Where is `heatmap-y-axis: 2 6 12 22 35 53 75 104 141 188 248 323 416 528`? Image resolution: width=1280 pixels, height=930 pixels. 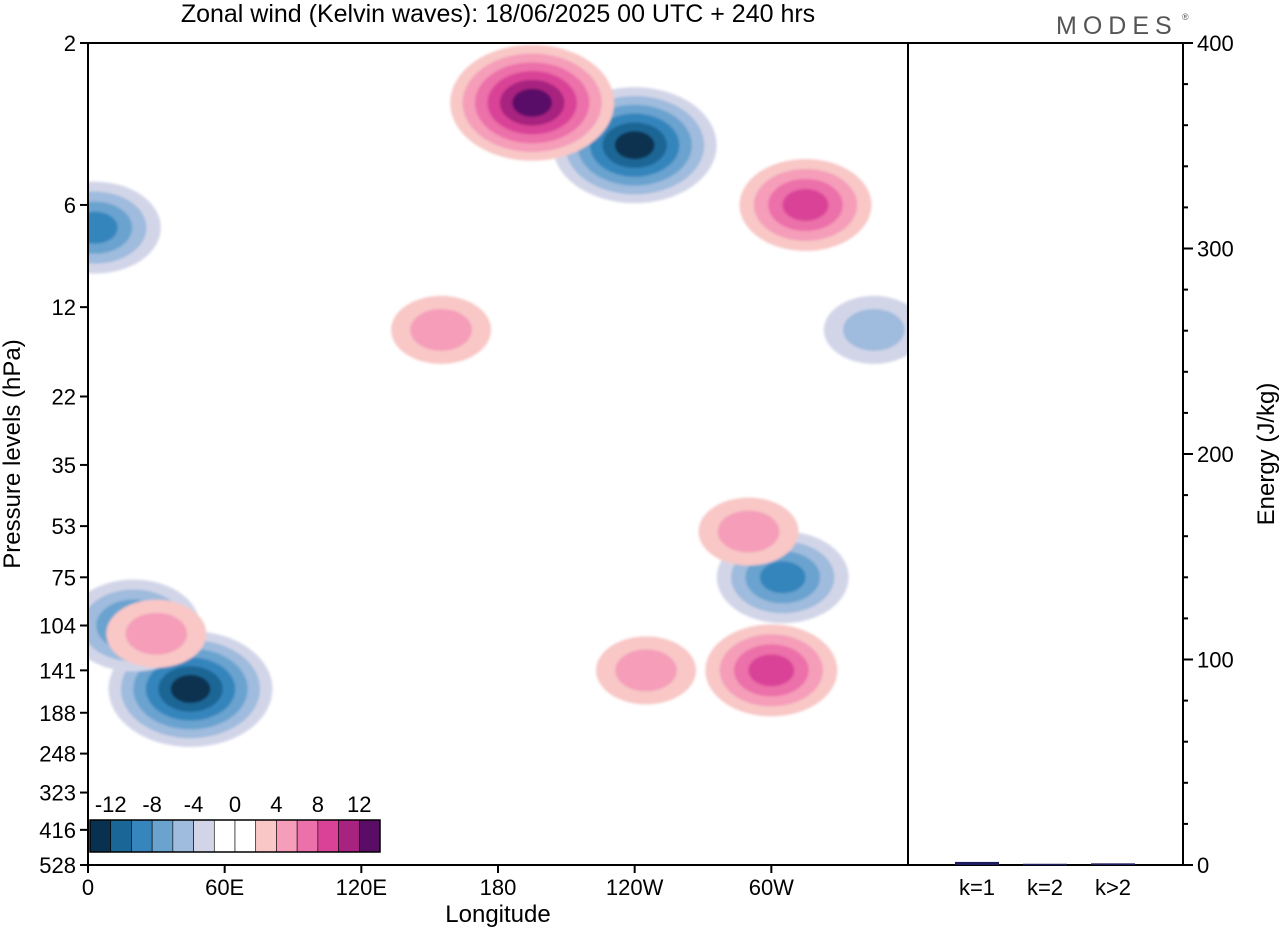
heatmap-y-axis: 2 6 12 22 35 53 75 104 141 188 248 323 416 528 is located at coordinates (63, 454).